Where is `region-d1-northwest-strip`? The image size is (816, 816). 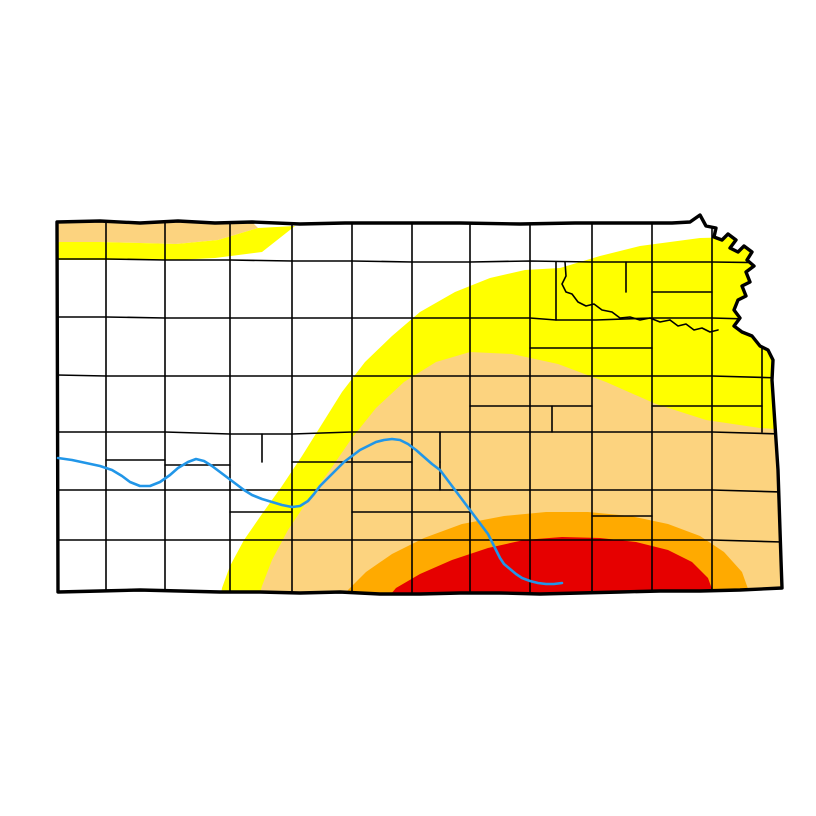
region-d1-northwest-strip is located at coordinates (157, 232).